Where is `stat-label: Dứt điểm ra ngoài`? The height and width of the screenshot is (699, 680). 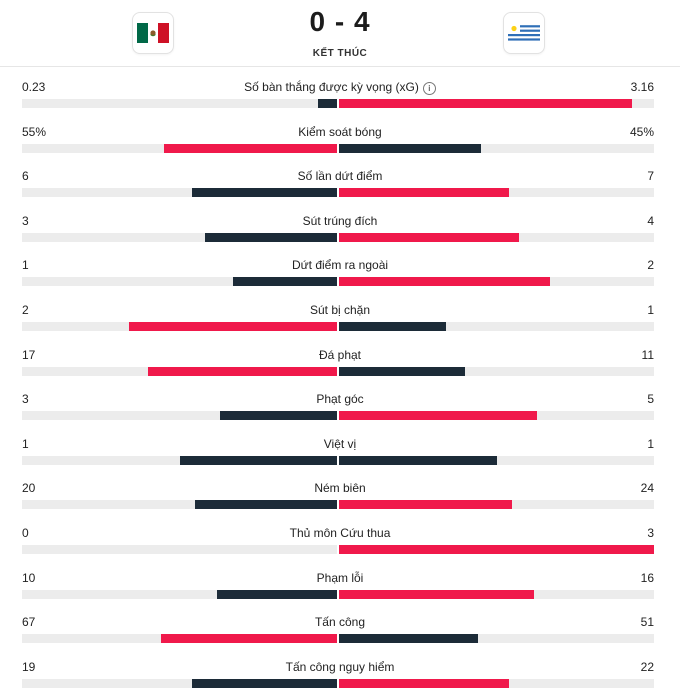
stat-label: Dứt điểm ra ngoài is located at coordinates (340, 265).